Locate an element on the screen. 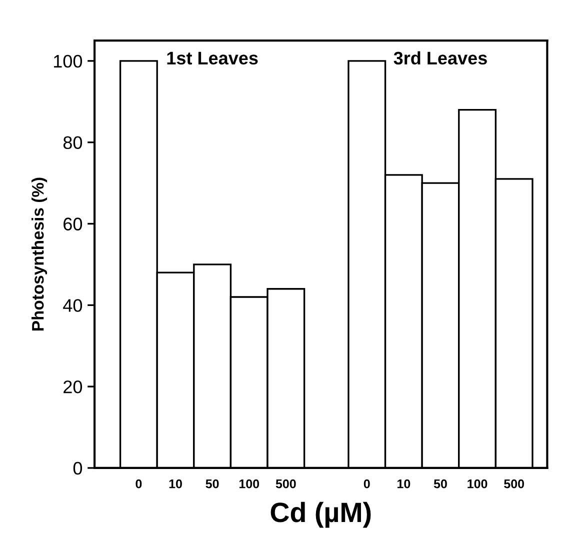  x-axis-title: Cd (µM) is located at coordinates (320, 515).